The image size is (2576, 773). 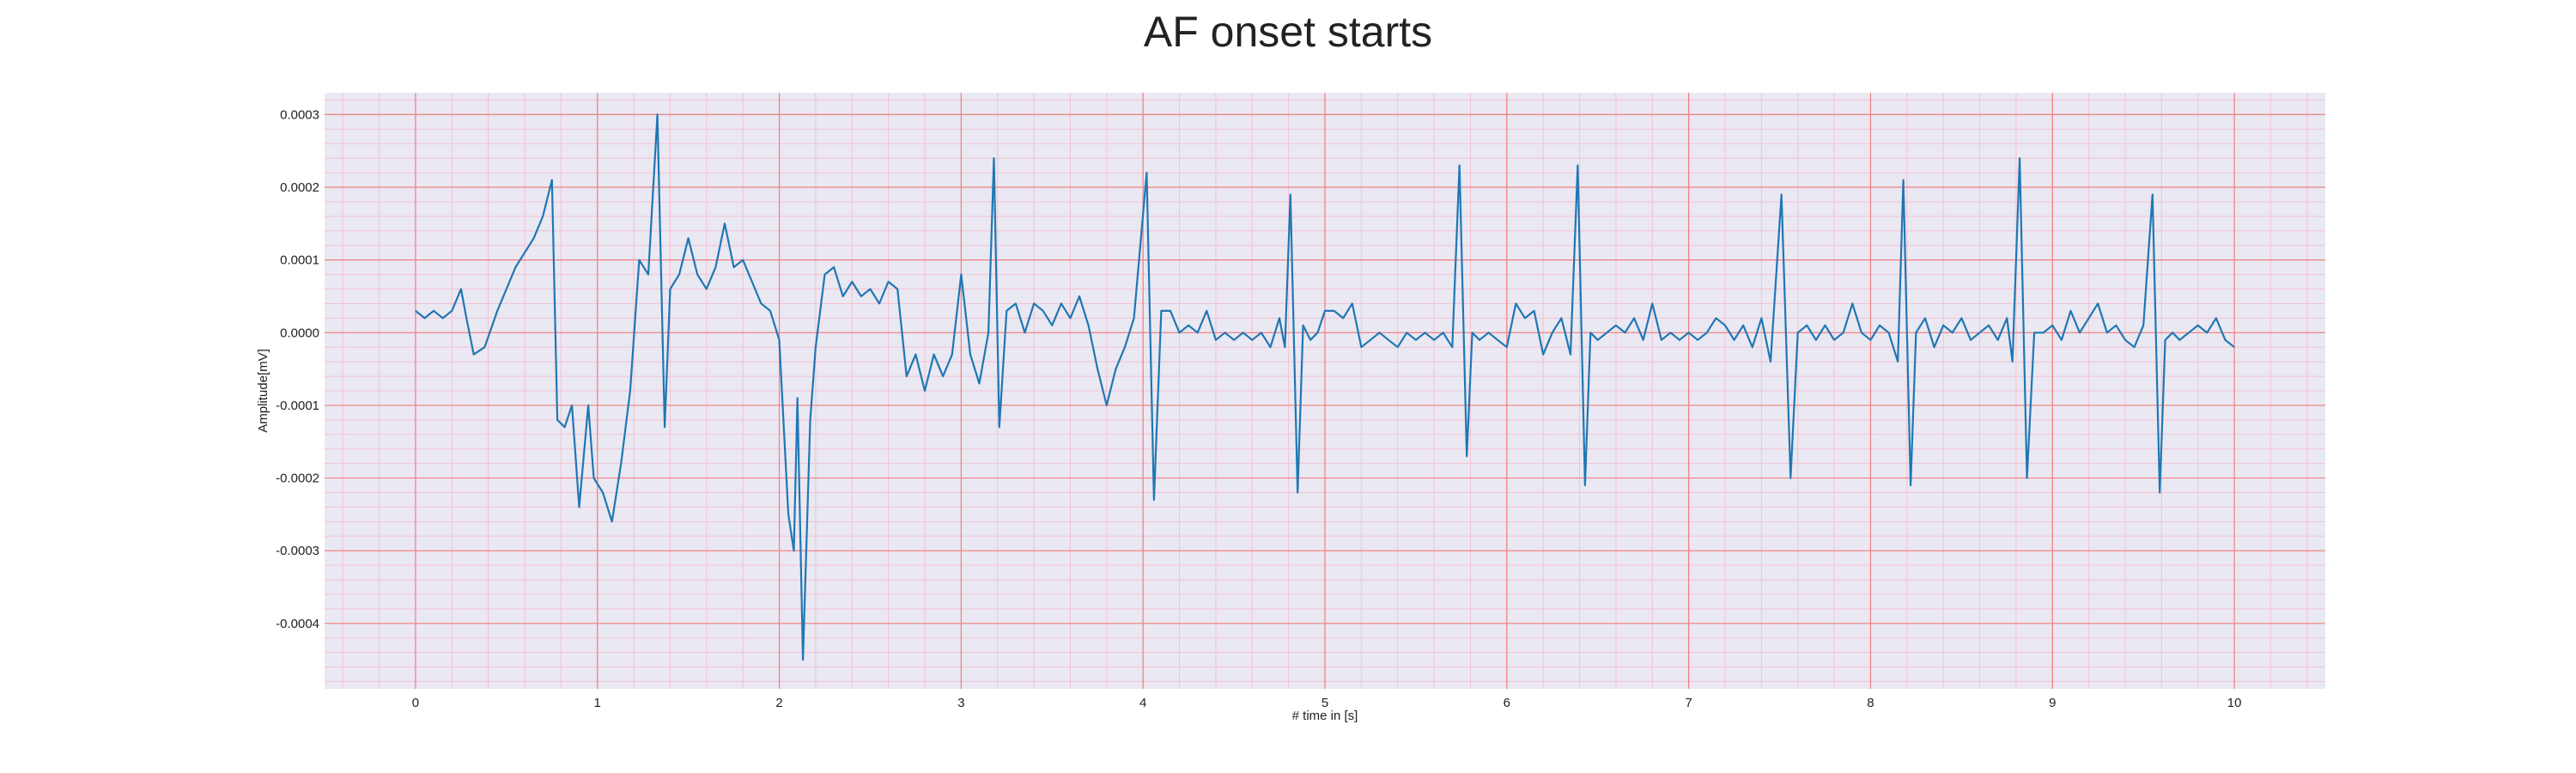 I want to click on x-tick-label: 5, so click(x=1324, y=703).